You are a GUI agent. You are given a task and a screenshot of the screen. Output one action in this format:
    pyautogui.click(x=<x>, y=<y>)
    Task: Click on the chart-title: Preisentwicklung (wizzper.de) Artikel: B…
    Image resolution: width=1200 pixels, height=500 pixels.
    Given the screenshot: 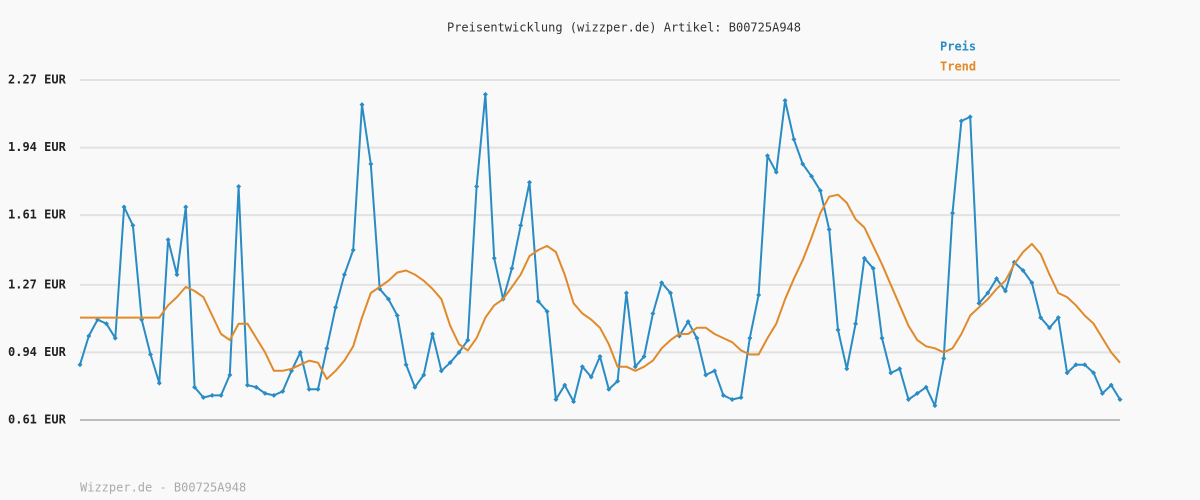 What is the action you would take?
    pyautogui.click(x=624, y=28)
    